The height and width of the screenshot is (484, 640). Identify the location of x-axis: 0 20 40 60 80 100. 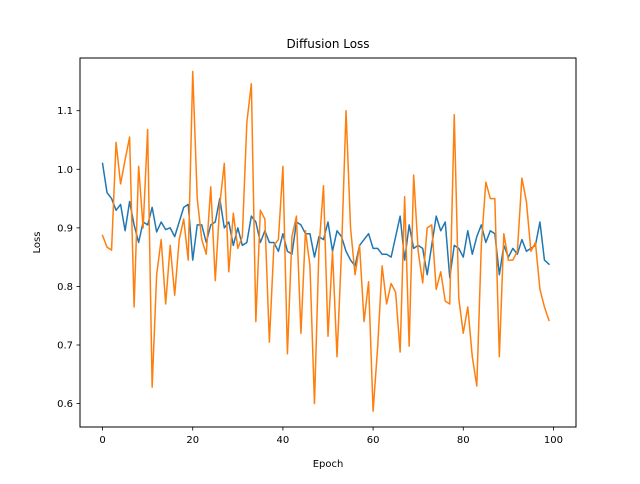
(331, 436).